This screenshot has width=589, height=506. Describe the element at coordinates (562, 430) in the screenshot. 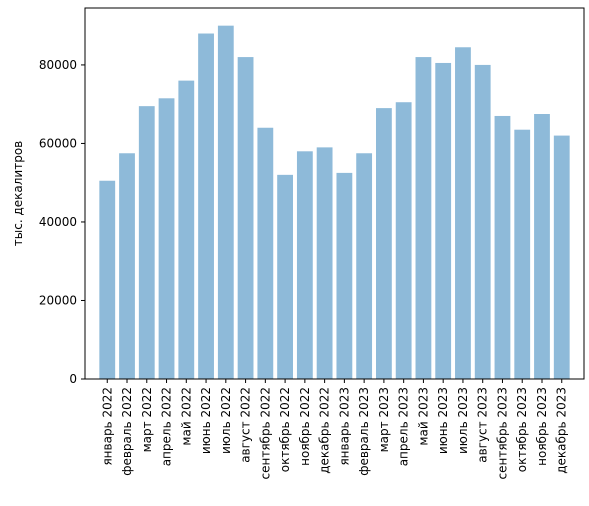

I see `x-tick-label-24: декабрь 2023` at that location.